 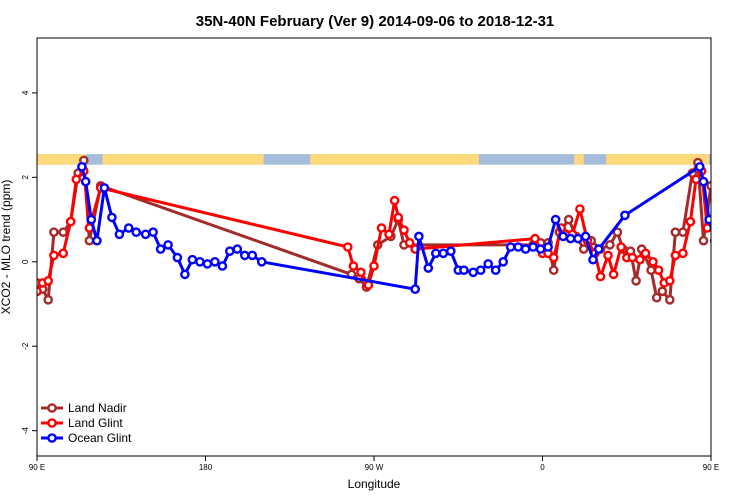 What do you see at coordinates (95, 423) in the screenshot?
I see `legend-label: Land Glint` at bounding box center [95, 423].